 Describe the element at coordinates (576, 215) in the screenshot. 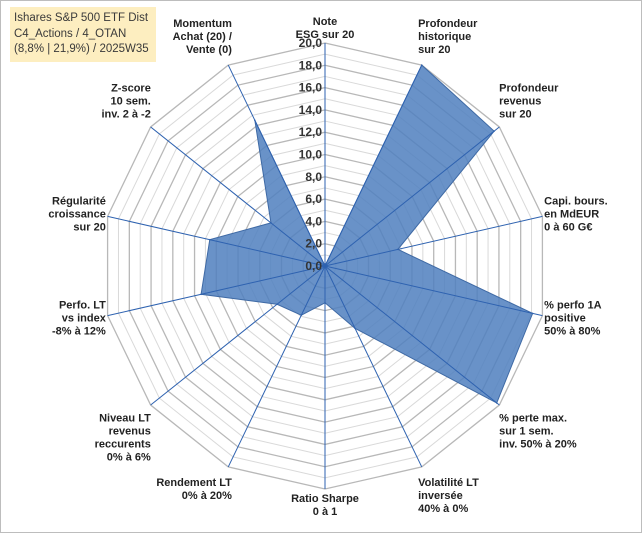

I see `axis-label: Capi. bours. en MdEUR 0 à 60 G€` at that location.